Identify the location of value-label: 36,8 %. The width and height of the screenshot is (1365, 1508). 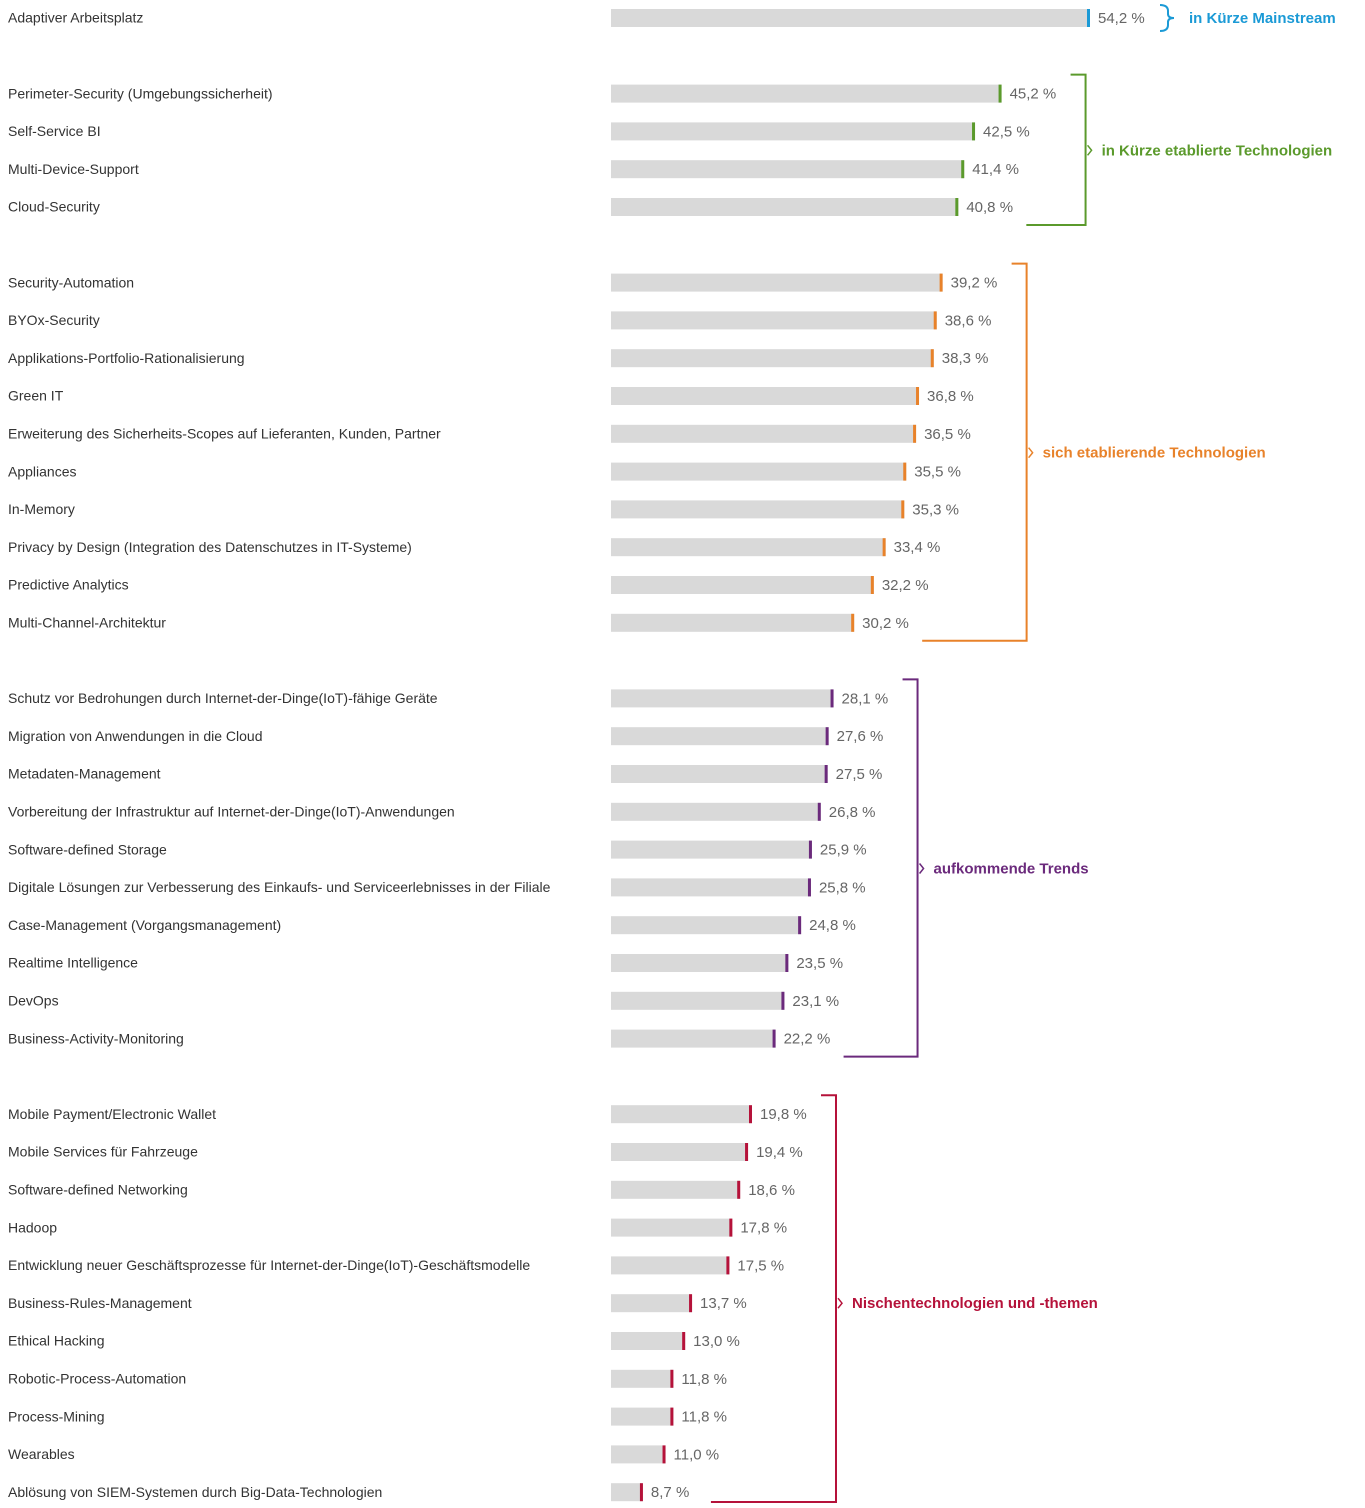
(950, 396).